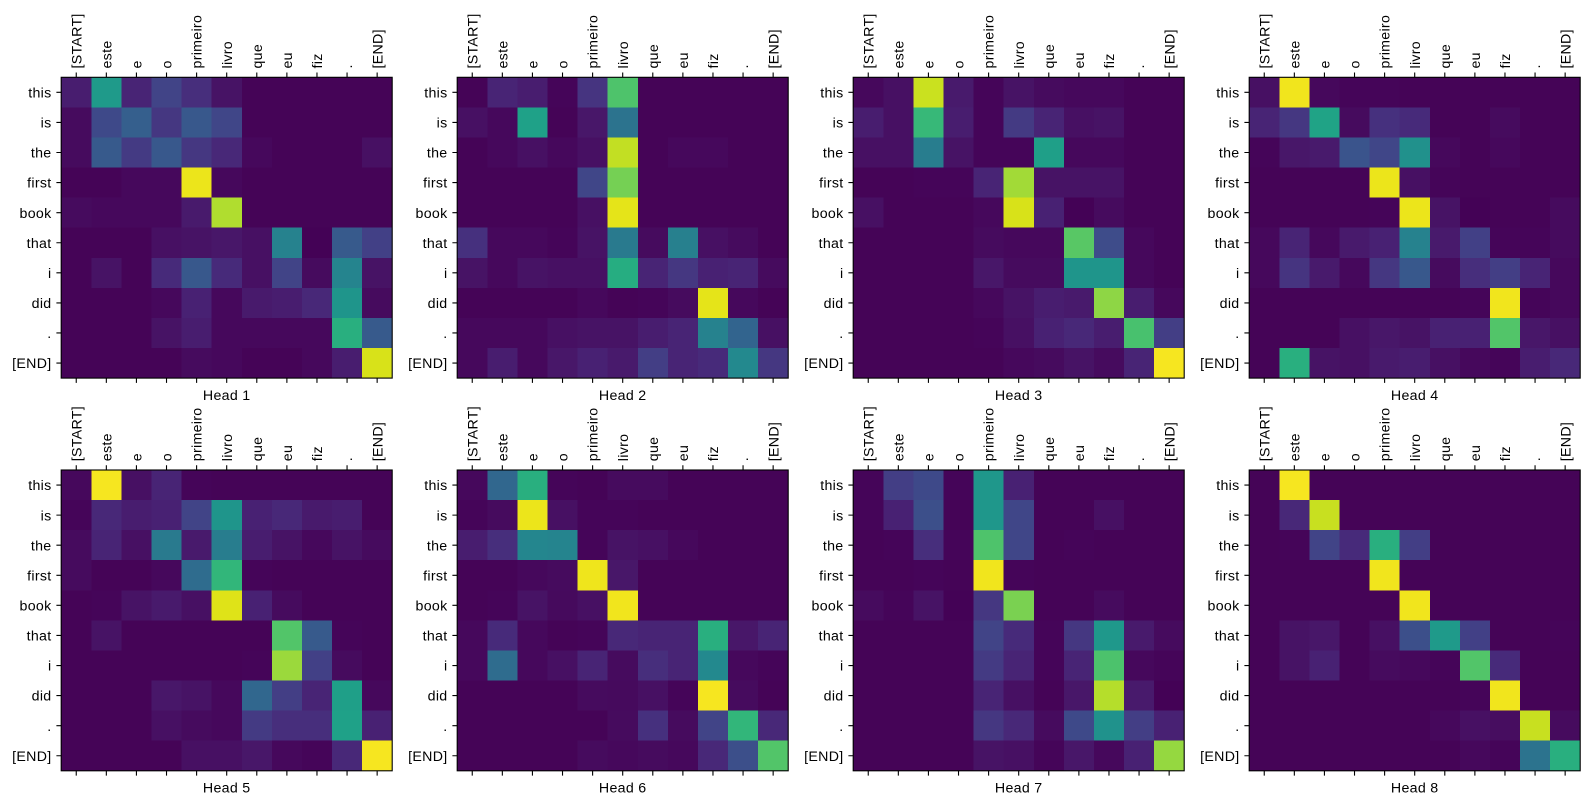 This screenshot has height=810, width=1589. Describe the element at coordinates (1019, 396) in the screenshot. I see `svg-text: Head 3` at that location.